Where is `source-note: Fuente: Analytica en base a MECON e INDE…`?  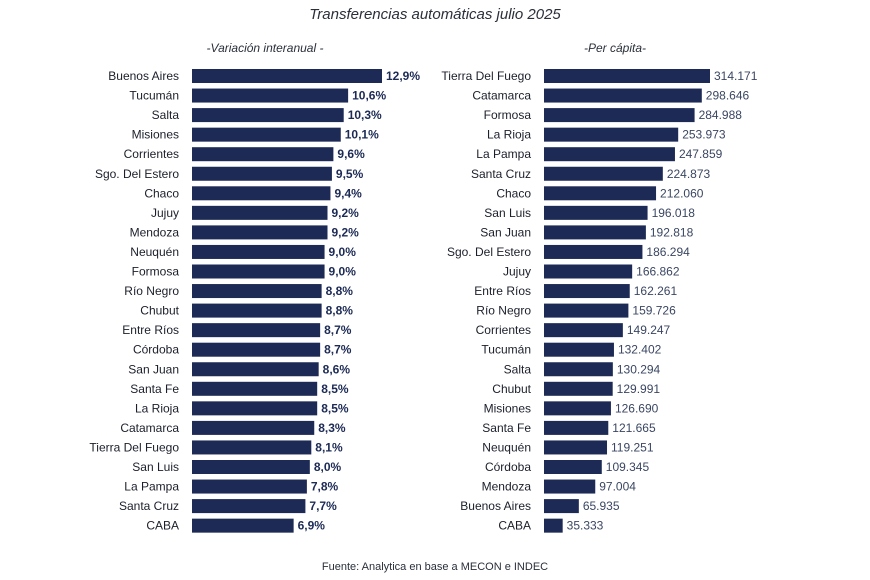
source-note: Fuente: Analytica en base a MECON e INDE… is located at coordinates (435, 567).